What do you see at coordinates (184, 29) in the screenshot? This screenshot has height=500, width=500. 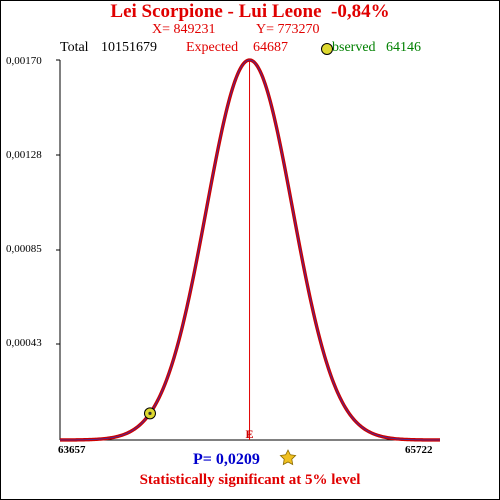 I see `x-value: X= 849231` at bounding box center [184, 29].